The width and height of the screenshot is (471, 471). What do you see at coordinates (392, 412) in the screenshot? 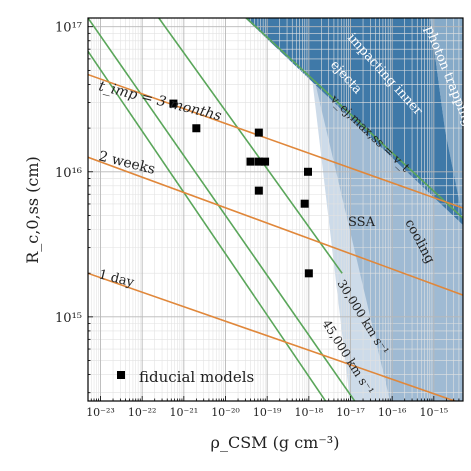
I see `x-tick-label: 10⁻¹⁶` at bounding box center [392, 412].